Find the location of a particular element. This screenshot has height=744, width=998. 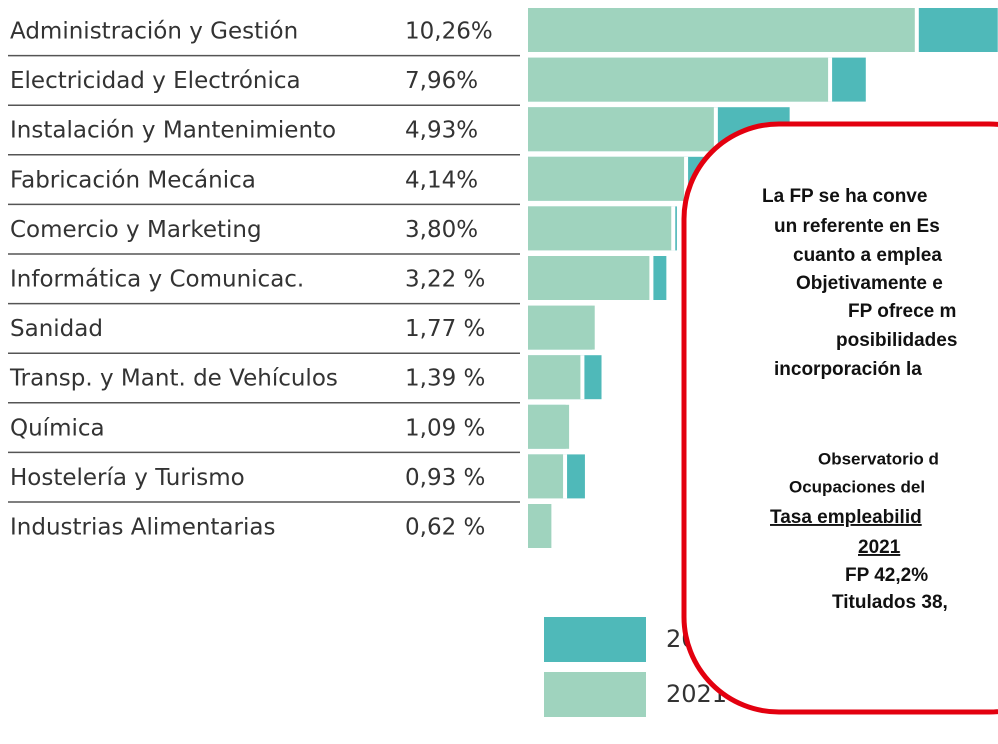

callout-stat: FP 42,2% is located at coordinates (886, 575).